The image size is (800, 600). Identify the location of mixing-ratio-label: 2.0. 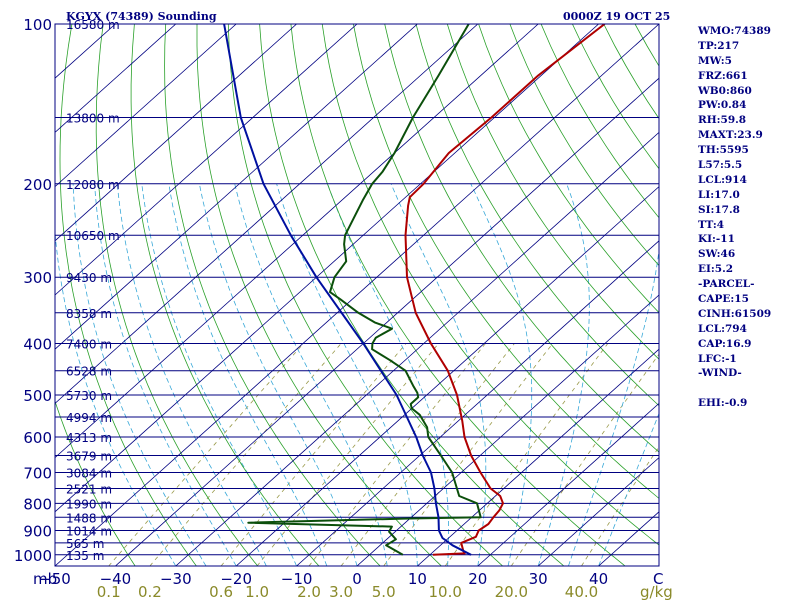
(309, 591).